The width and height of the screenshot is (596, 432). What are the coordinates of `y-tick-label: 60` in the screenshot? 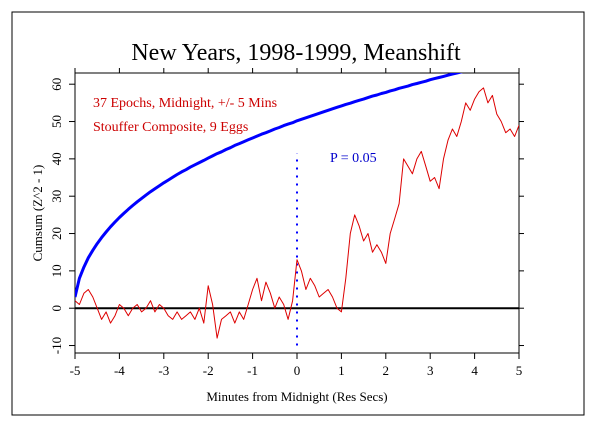 It's located at (56, 84).